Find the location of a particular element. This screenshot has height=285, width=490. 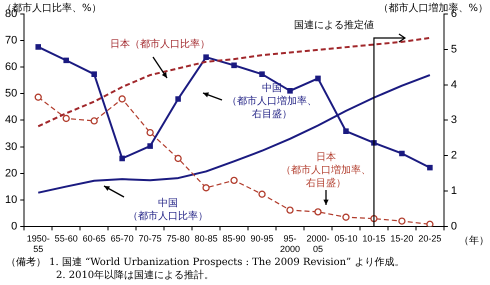

y-tick-label: 60 is located at coordinates (11, 67).